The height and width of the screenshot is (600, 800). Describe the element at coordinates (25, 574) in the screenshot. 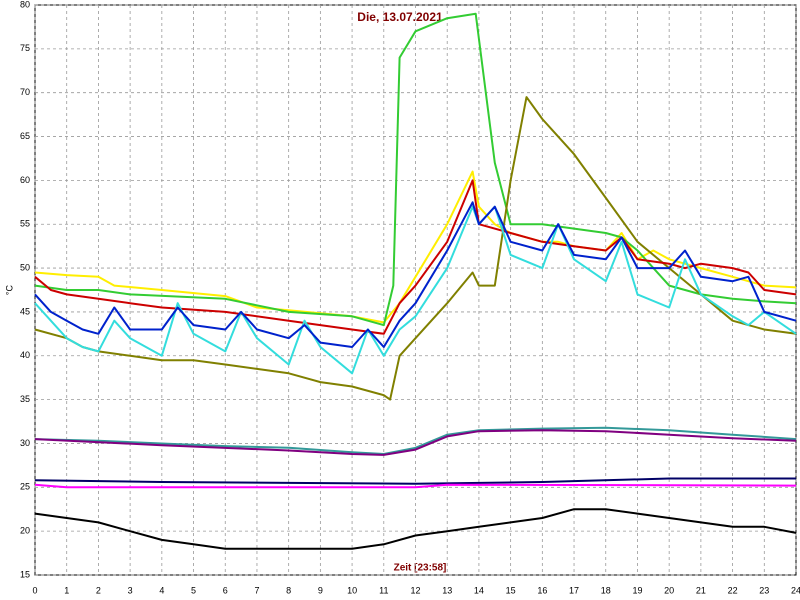

I see `y-tick-label: 15` at that location.